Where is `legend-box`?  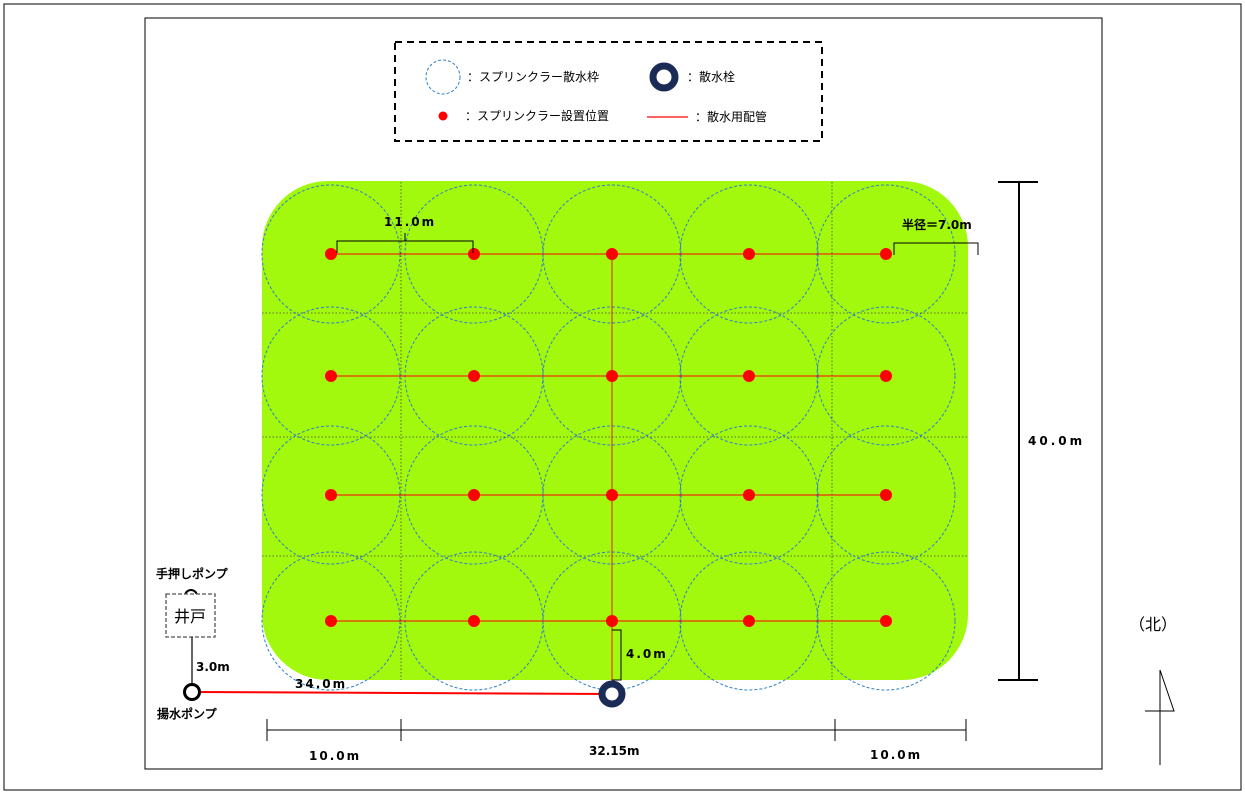 legend-box is located at coordinates (608, 91).